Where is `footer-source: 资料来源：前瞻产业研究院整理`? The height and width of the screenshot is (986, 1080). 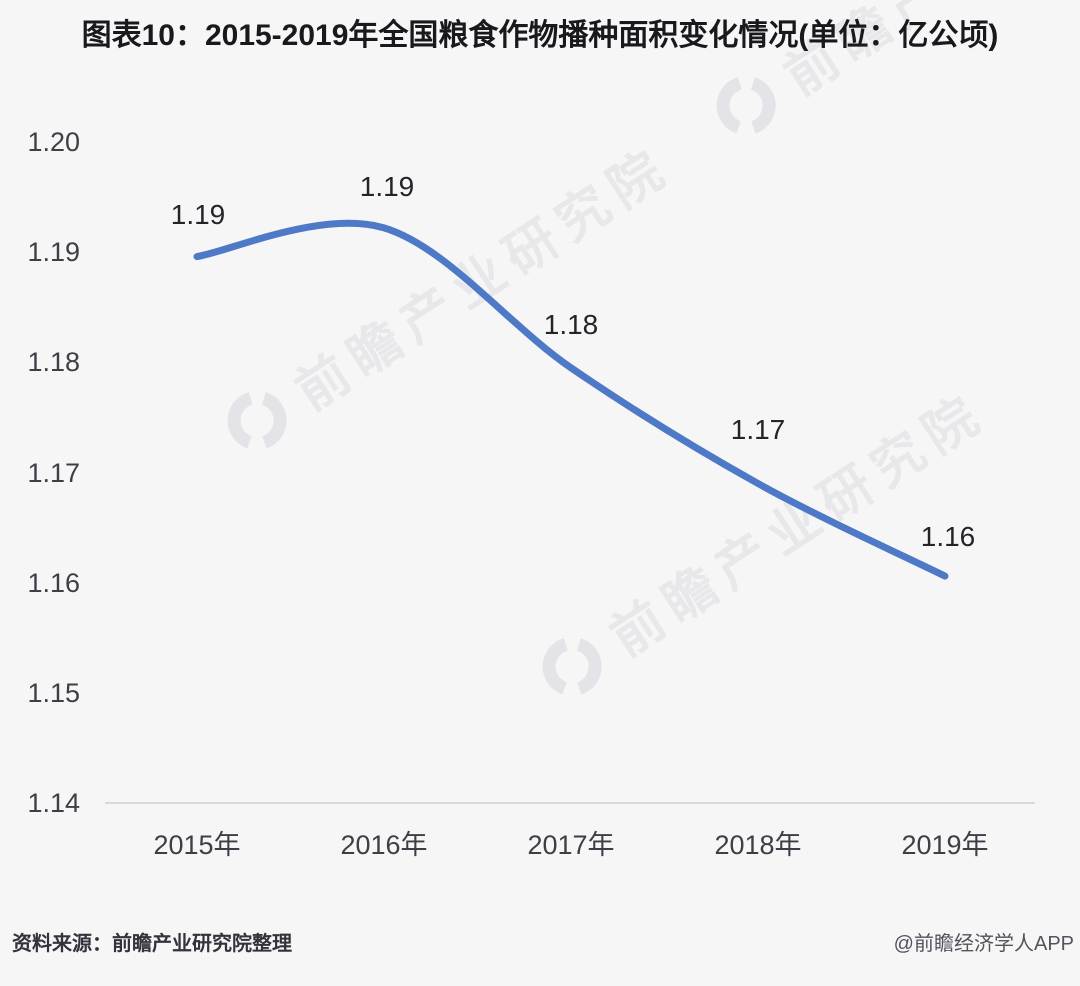 footer-source: 资料来源：前瞻产业研究院整理 is located at coordinates (152, 944).